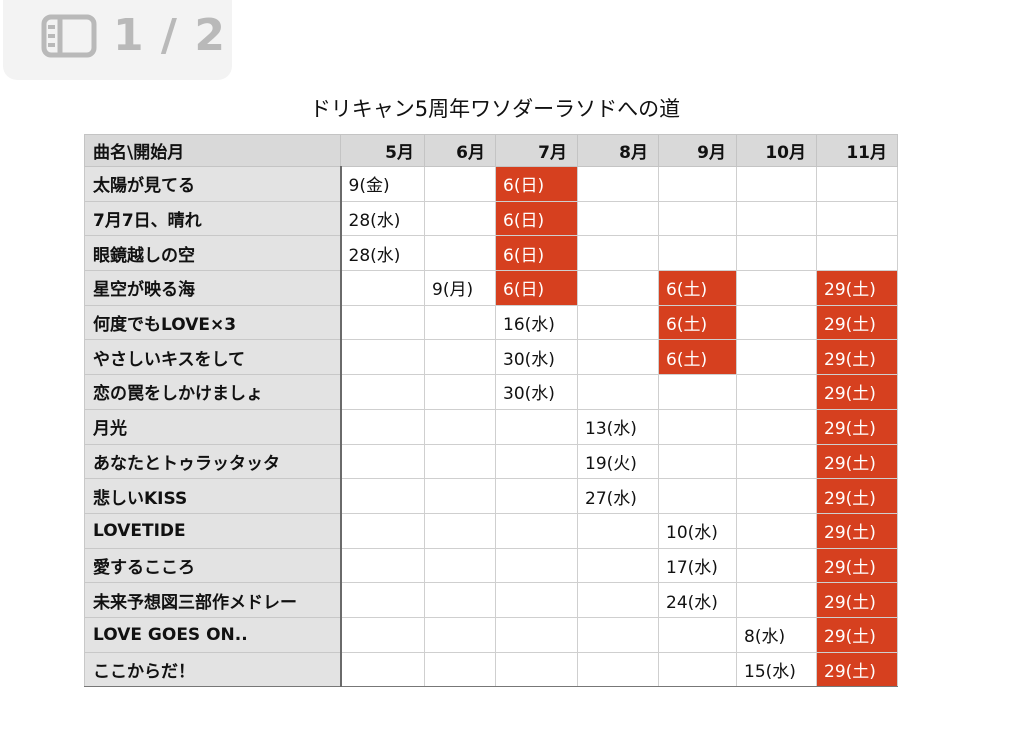 This screenshot has width=1017, height=736. I want to click on date-cell: 27(水), so click(618, 496).